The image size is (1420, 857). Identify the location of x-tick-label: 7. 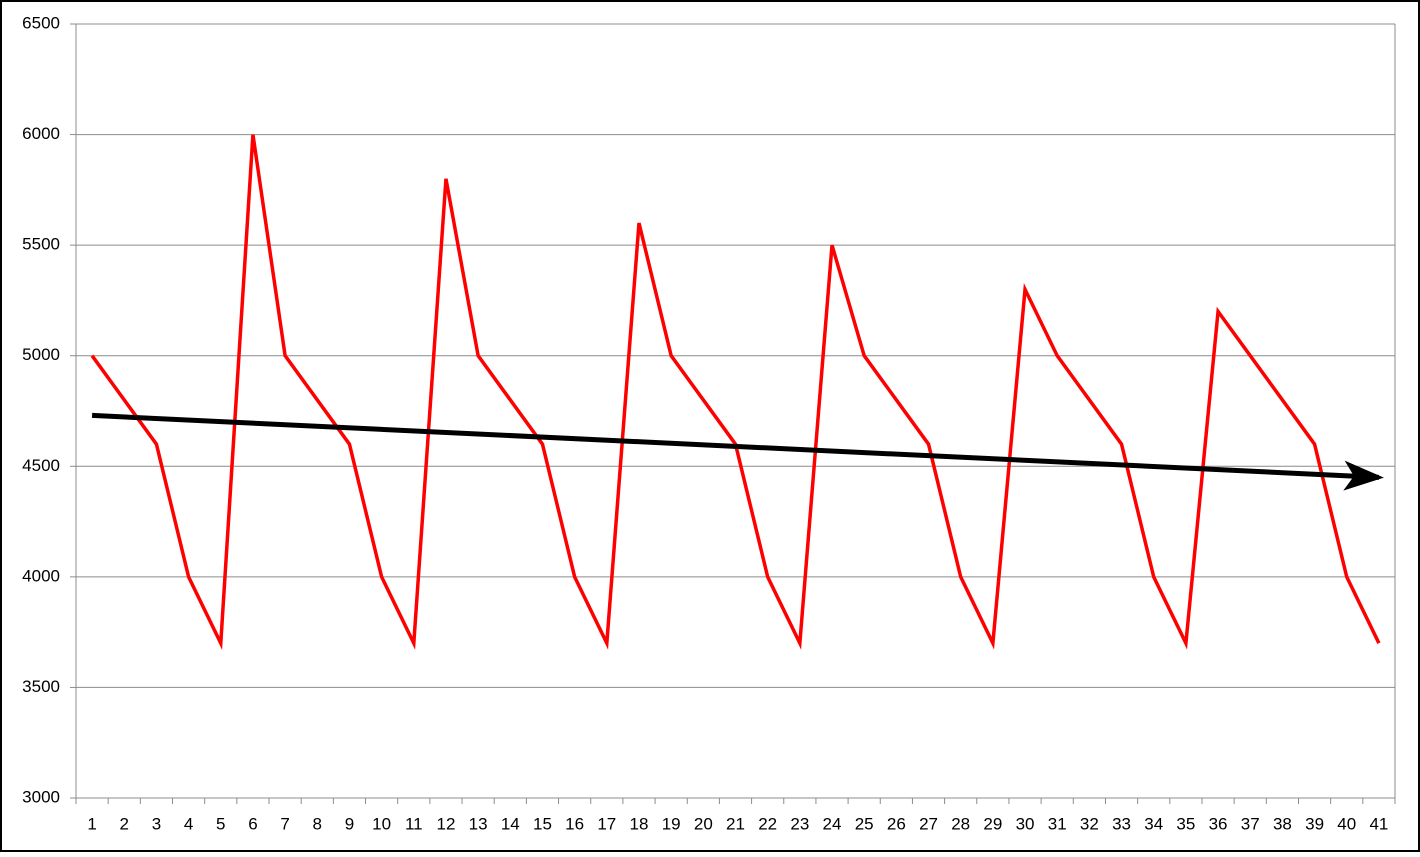
(284, 823).